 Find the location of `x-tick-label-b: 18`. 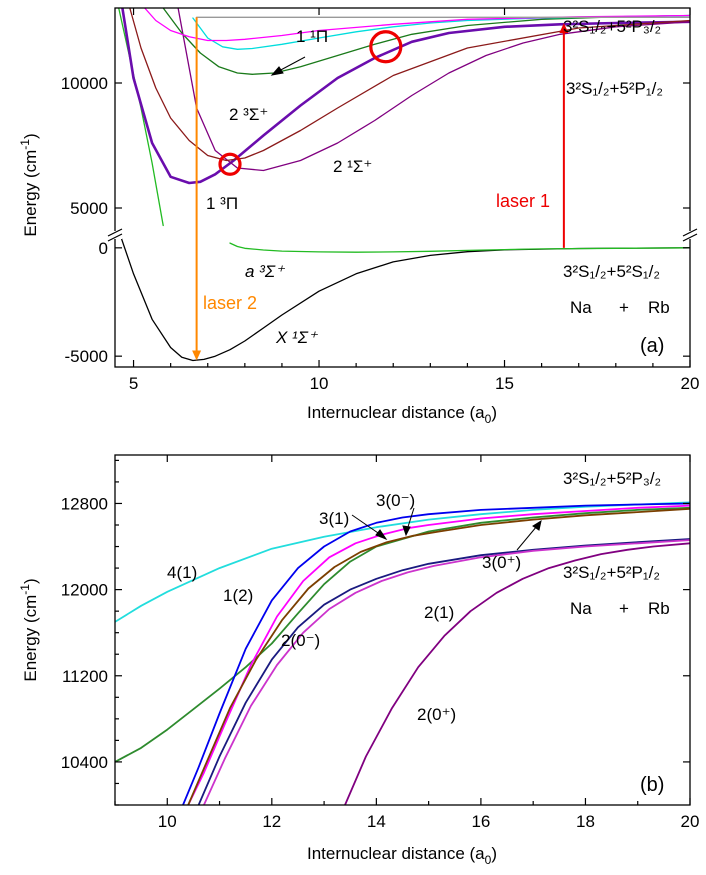

x-tick-label-b: 18 is located at coordinates (585, 821).